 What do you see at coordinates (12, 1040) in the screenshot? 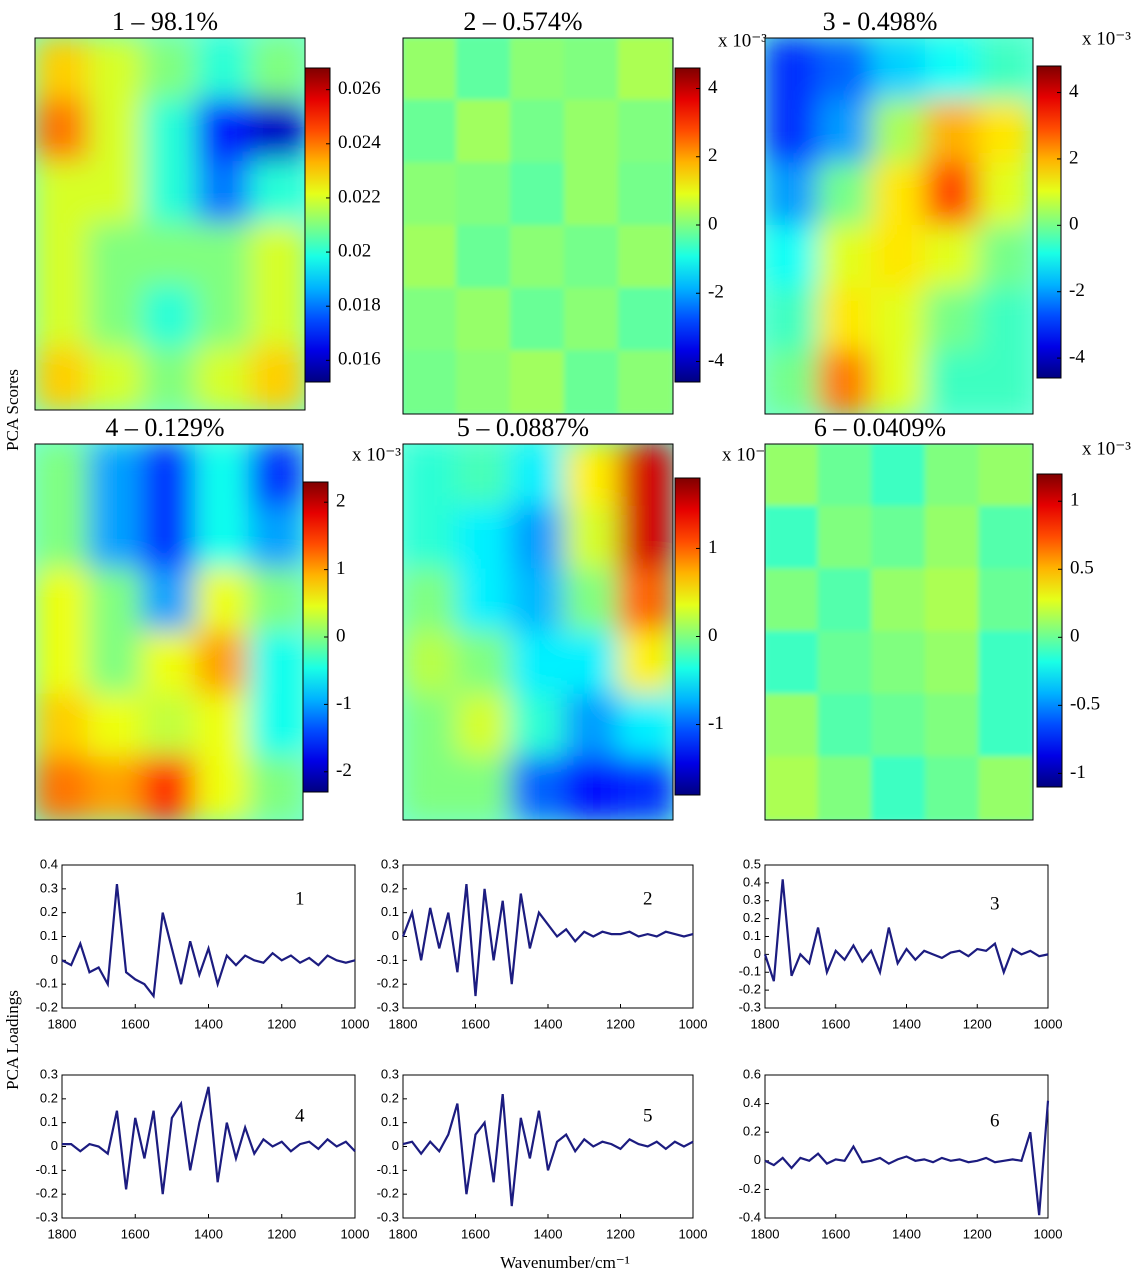
I see `loadings-label: PCA Loadings` at bounding box center [12, 1040].